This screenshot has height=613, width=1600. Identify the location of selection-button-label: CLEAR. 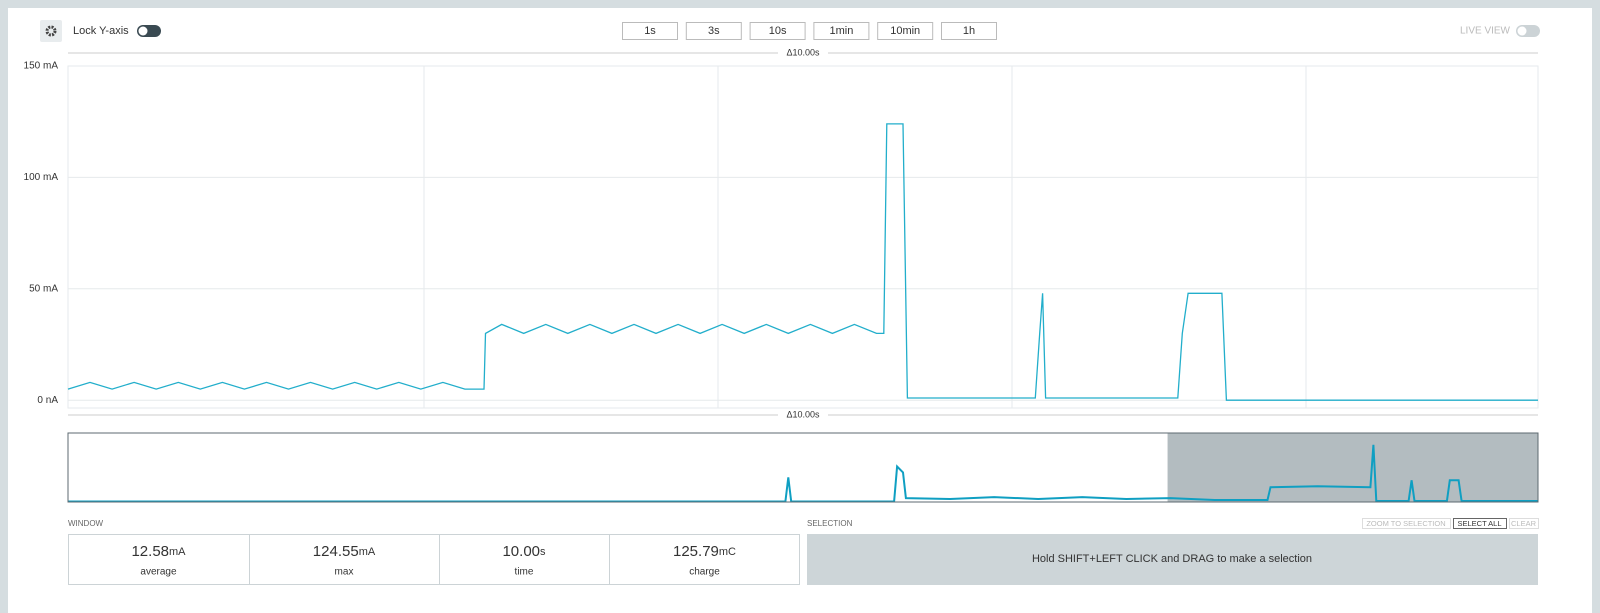
(1524, 523).